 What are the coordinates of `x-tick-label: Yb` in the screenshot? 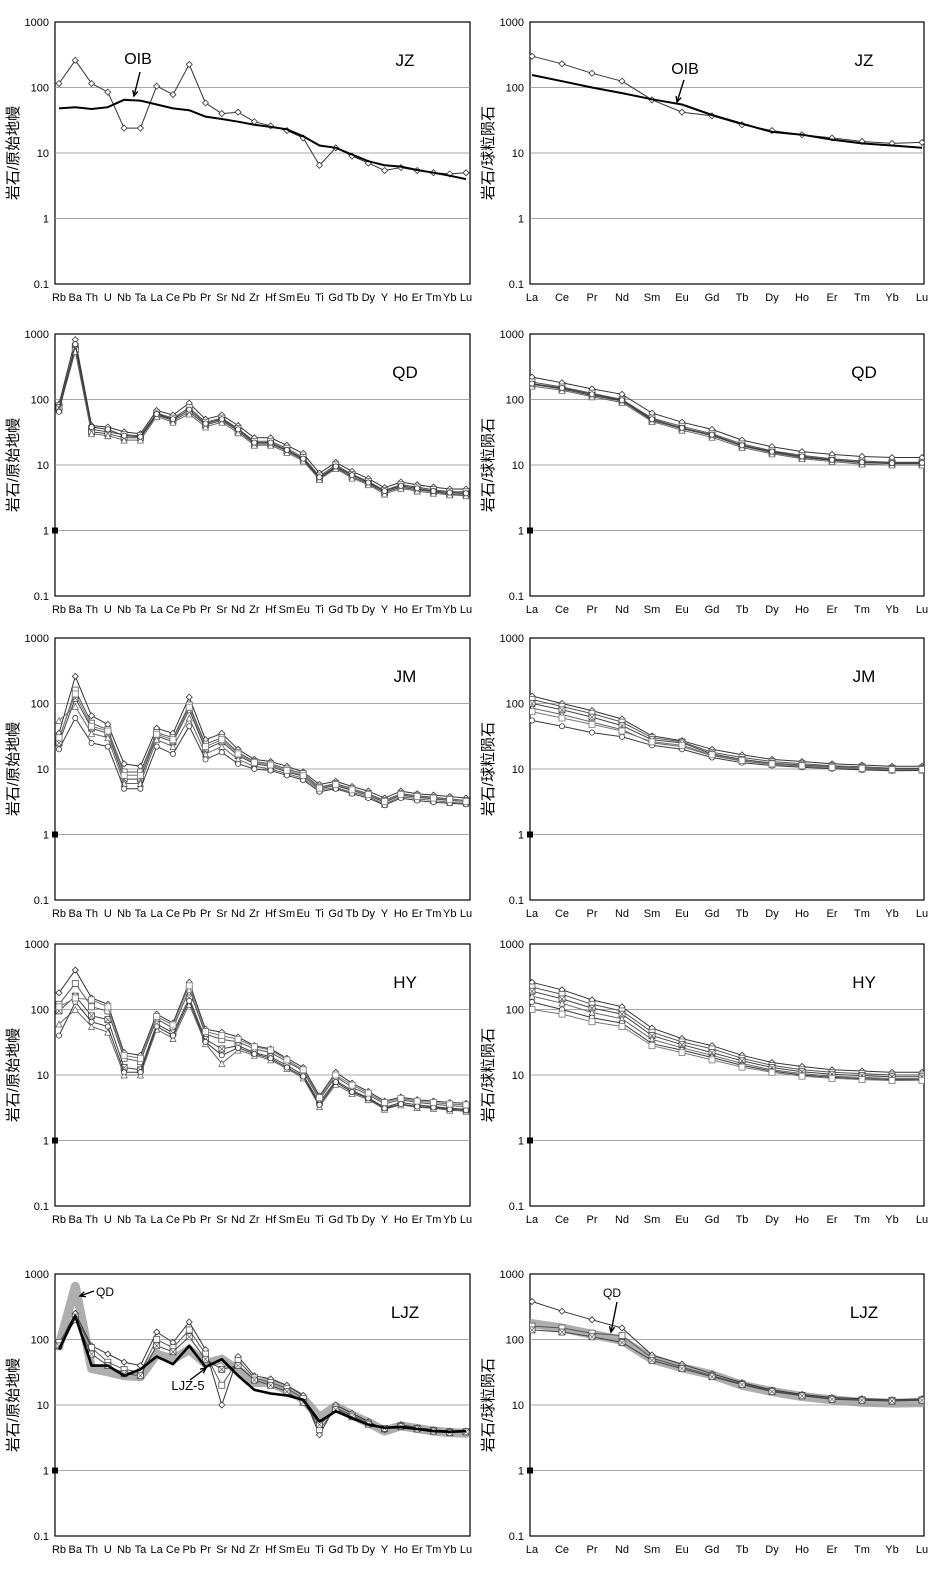 It's located at (449, 610).